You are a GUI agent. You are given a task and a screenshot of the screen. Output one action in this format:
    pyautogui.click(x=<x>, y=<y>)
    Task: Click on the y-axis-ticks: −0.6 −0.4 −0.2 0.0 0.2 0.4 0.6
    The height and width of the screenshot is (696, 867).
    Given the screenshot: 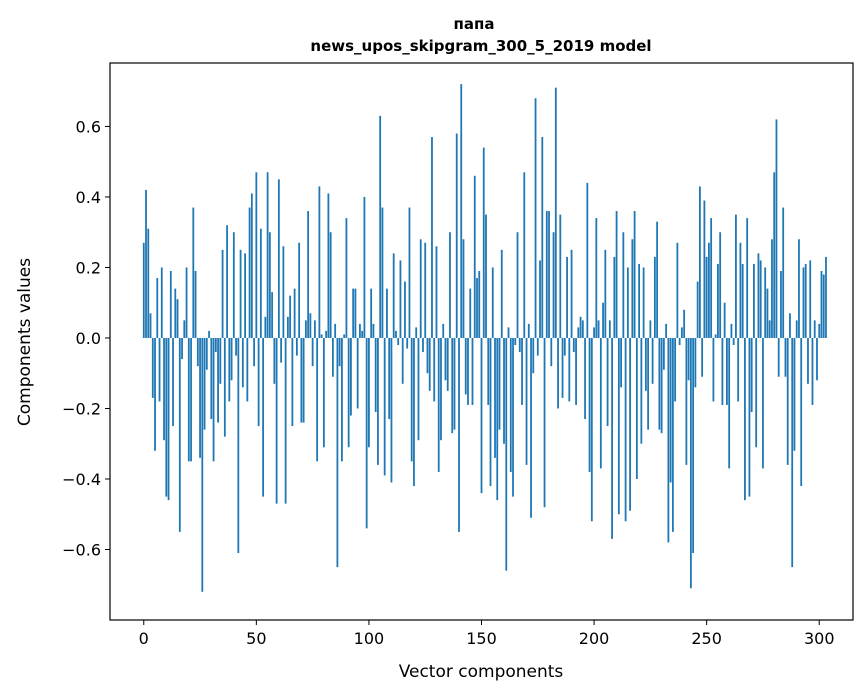 What is the action you would take?
    pyautogui.click(x=86, y=338)
    